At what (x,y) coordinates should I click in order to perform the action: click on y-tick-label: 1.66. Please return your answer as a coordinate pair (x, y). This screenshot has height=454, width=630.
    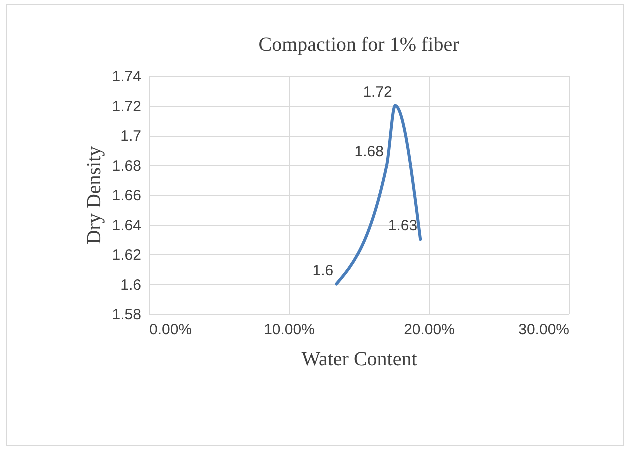
    Looking at the image, I should click on (127, 196).